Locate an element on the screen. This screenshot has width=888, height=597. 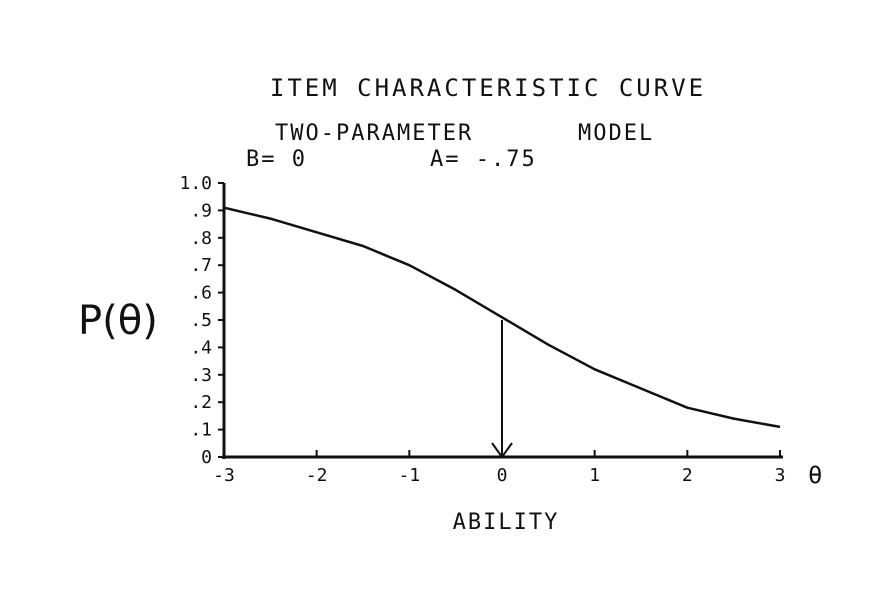
x-tick-label: 3 is located at coordinates (780, 475).